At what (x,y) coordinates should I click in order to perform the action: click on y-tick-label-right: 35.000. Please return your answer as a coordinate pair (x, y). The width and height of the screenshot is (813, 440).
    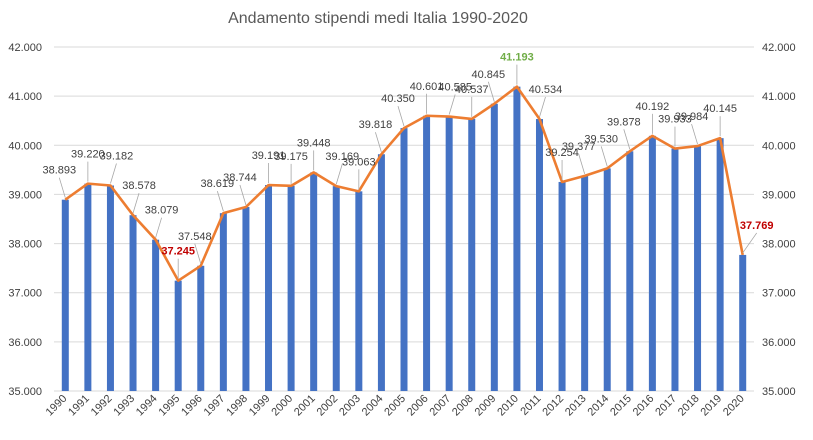
    Looking at the image, I should click on (779, 392).